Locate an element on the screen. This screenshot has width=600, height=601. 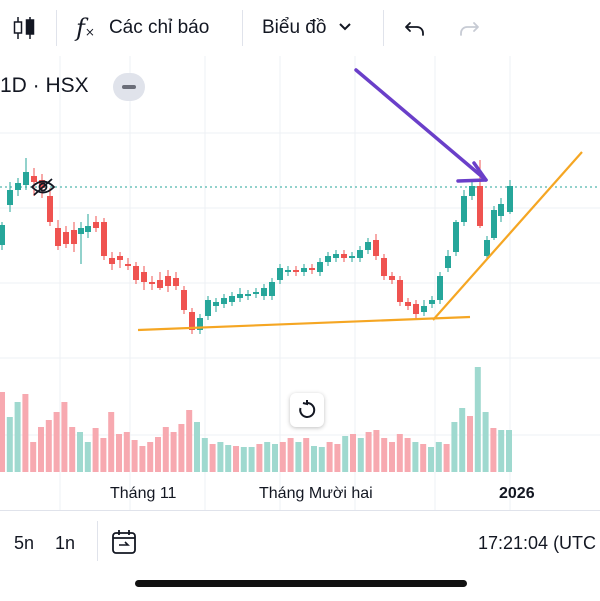
redo-icon is located at coordinates (469, 28).